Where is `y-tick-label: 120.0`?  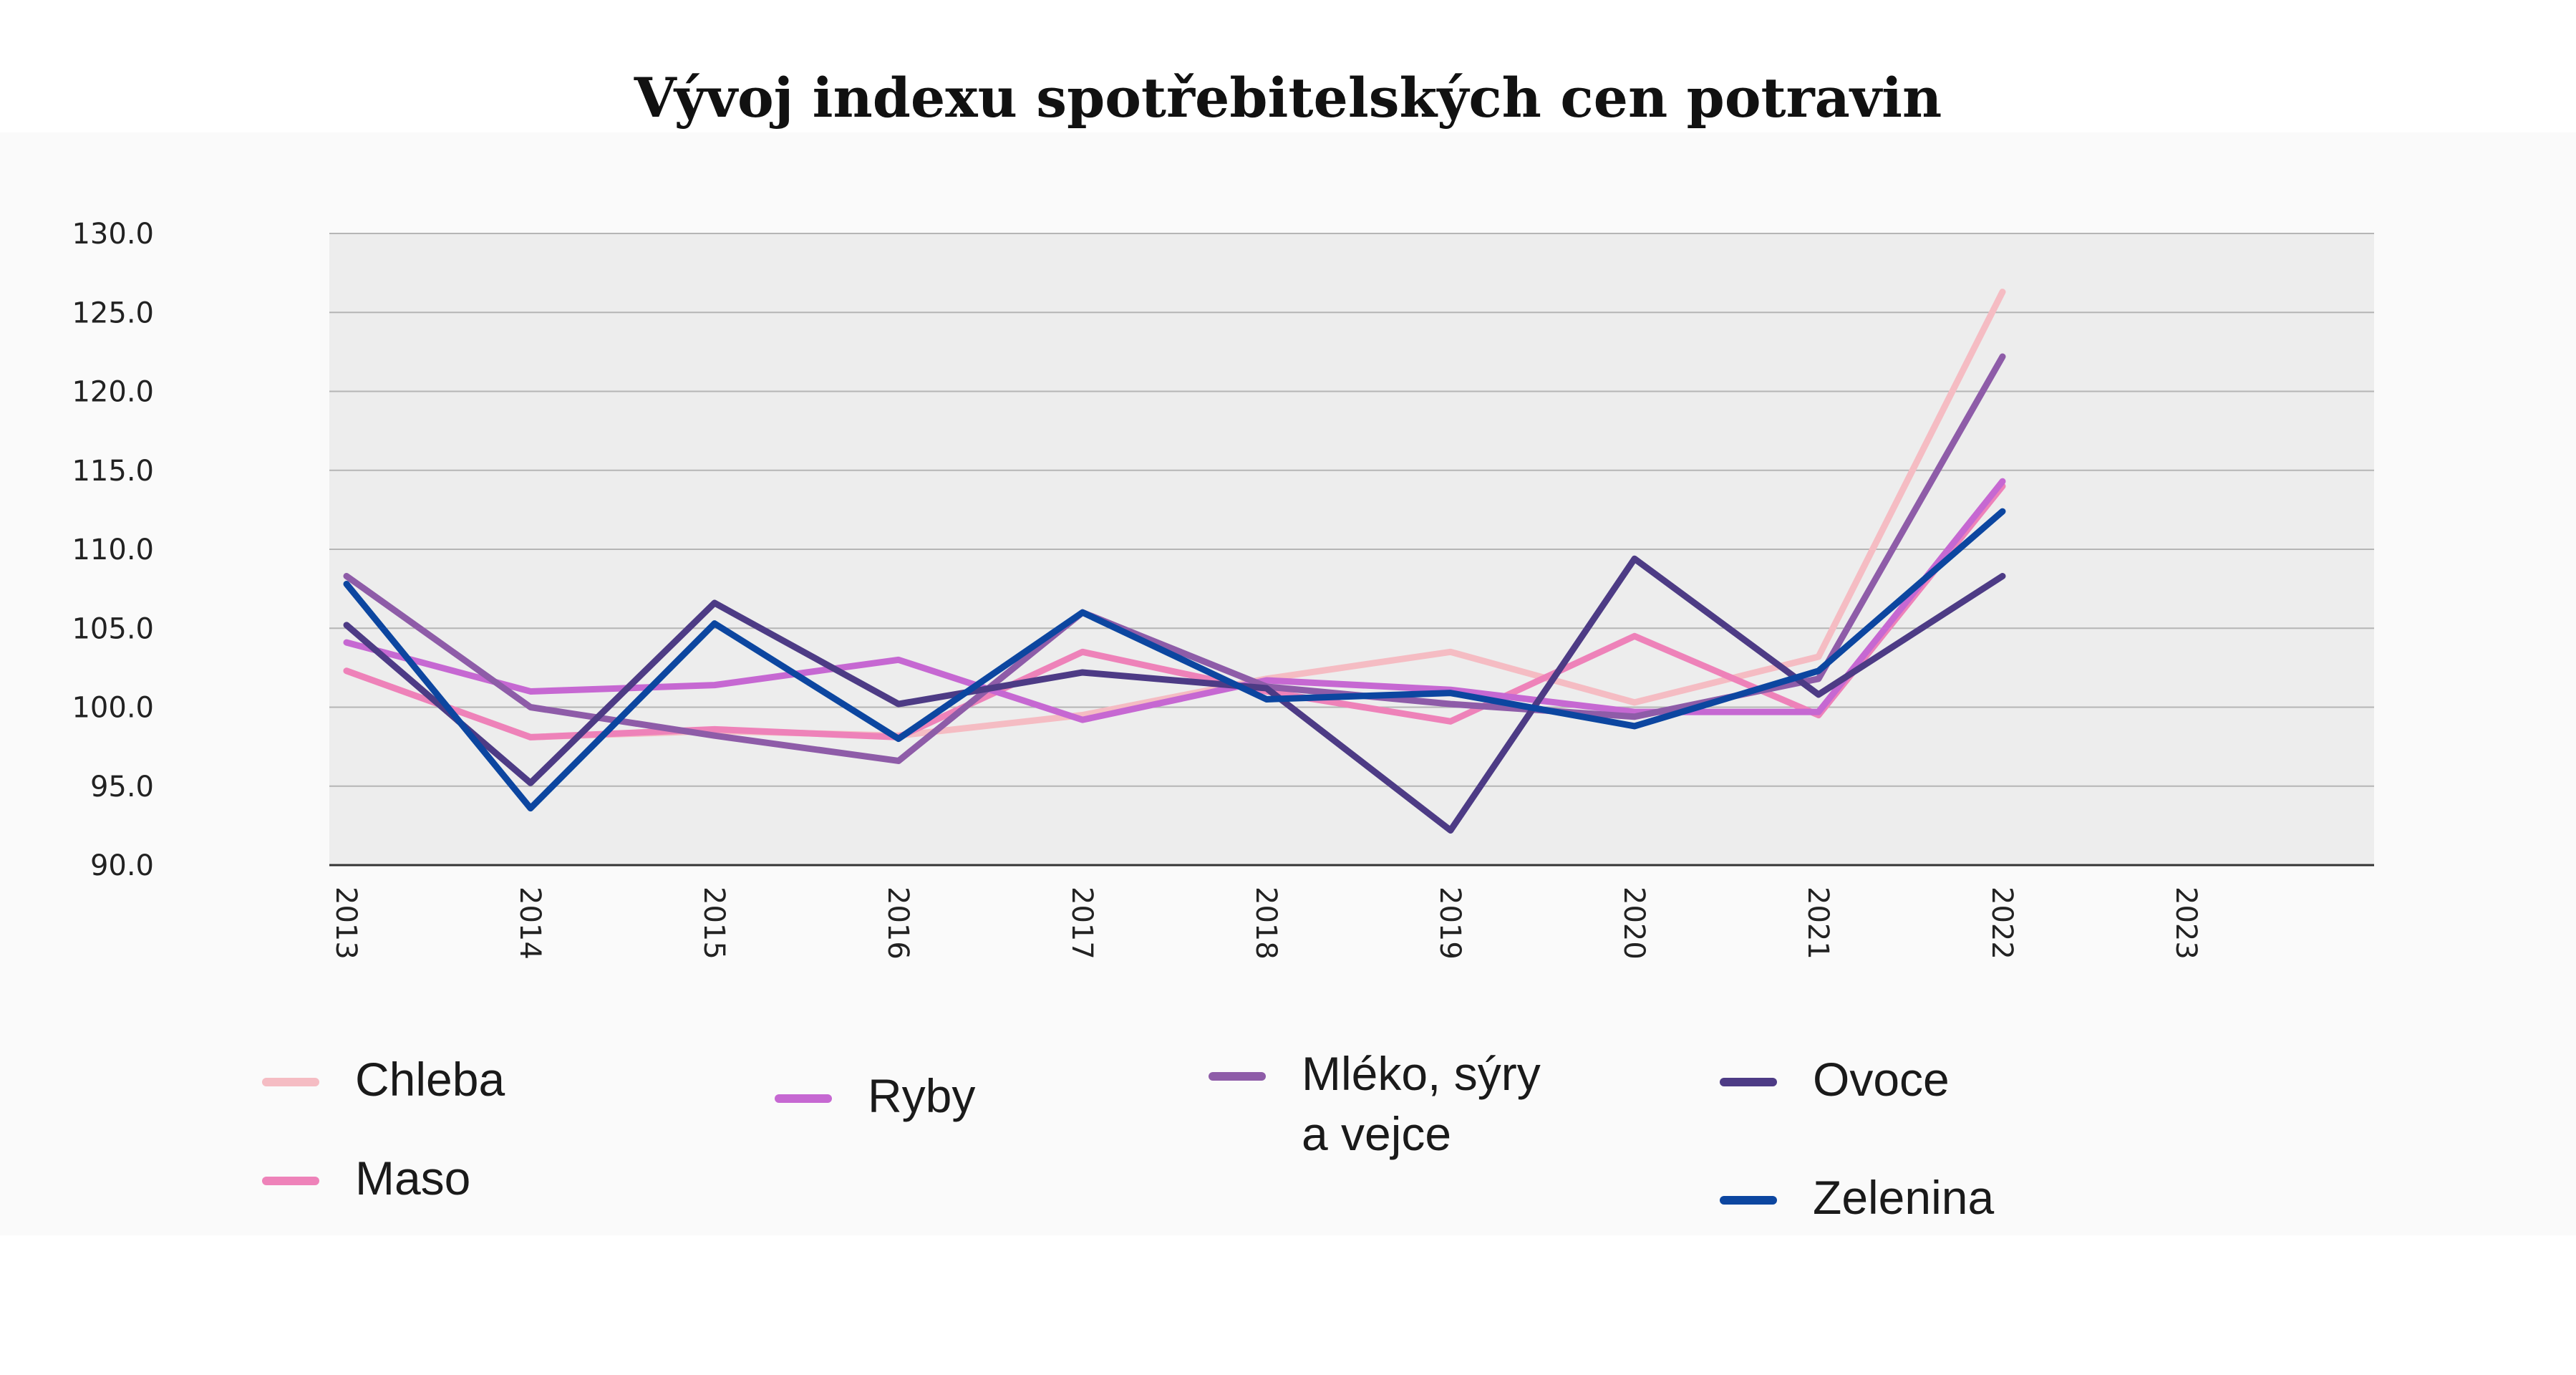 y-tick-label: 120.0 is located at coordinates (113, 393).